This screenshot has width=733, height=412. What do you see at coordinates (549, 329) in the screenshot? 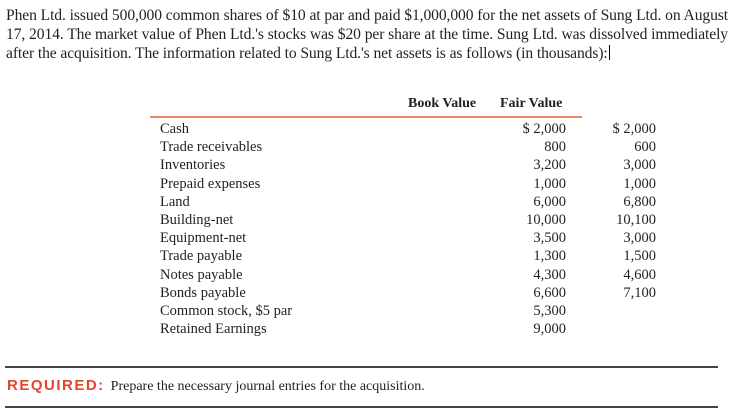
I see `book-value-cell: 9,000` at bounding box center [549, 329].